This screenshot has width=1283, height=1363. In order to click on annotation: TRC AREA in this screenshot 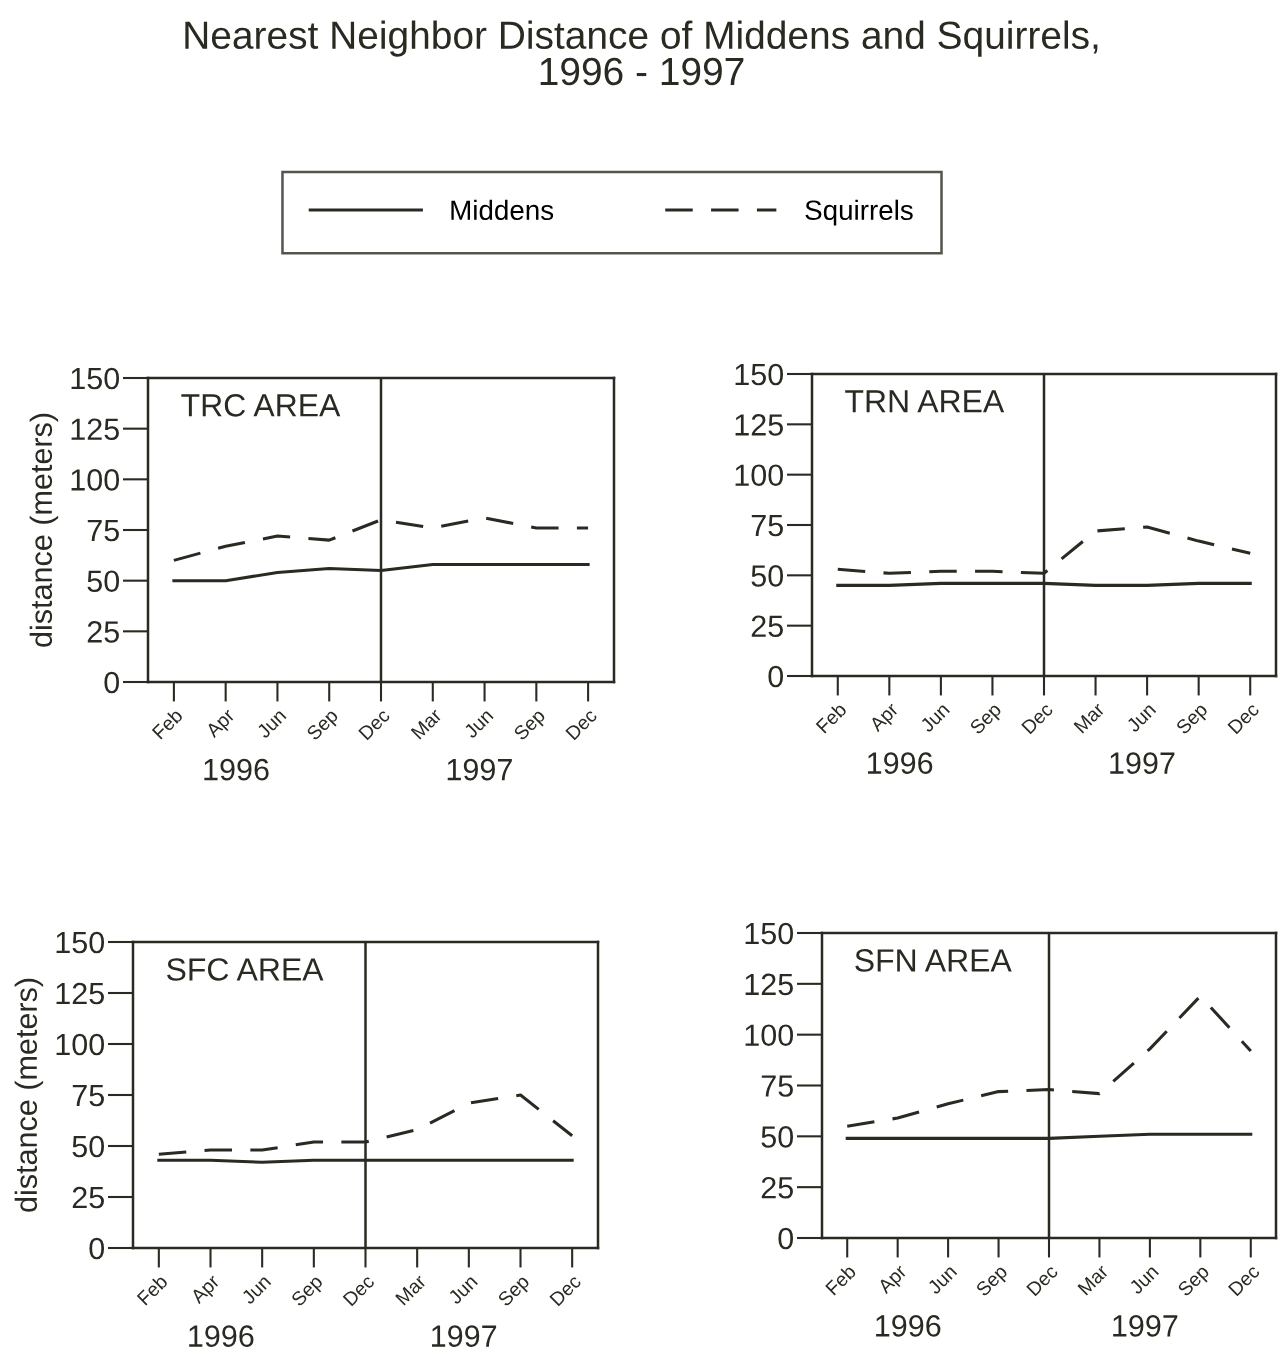, I will do `click(261, 405)`.